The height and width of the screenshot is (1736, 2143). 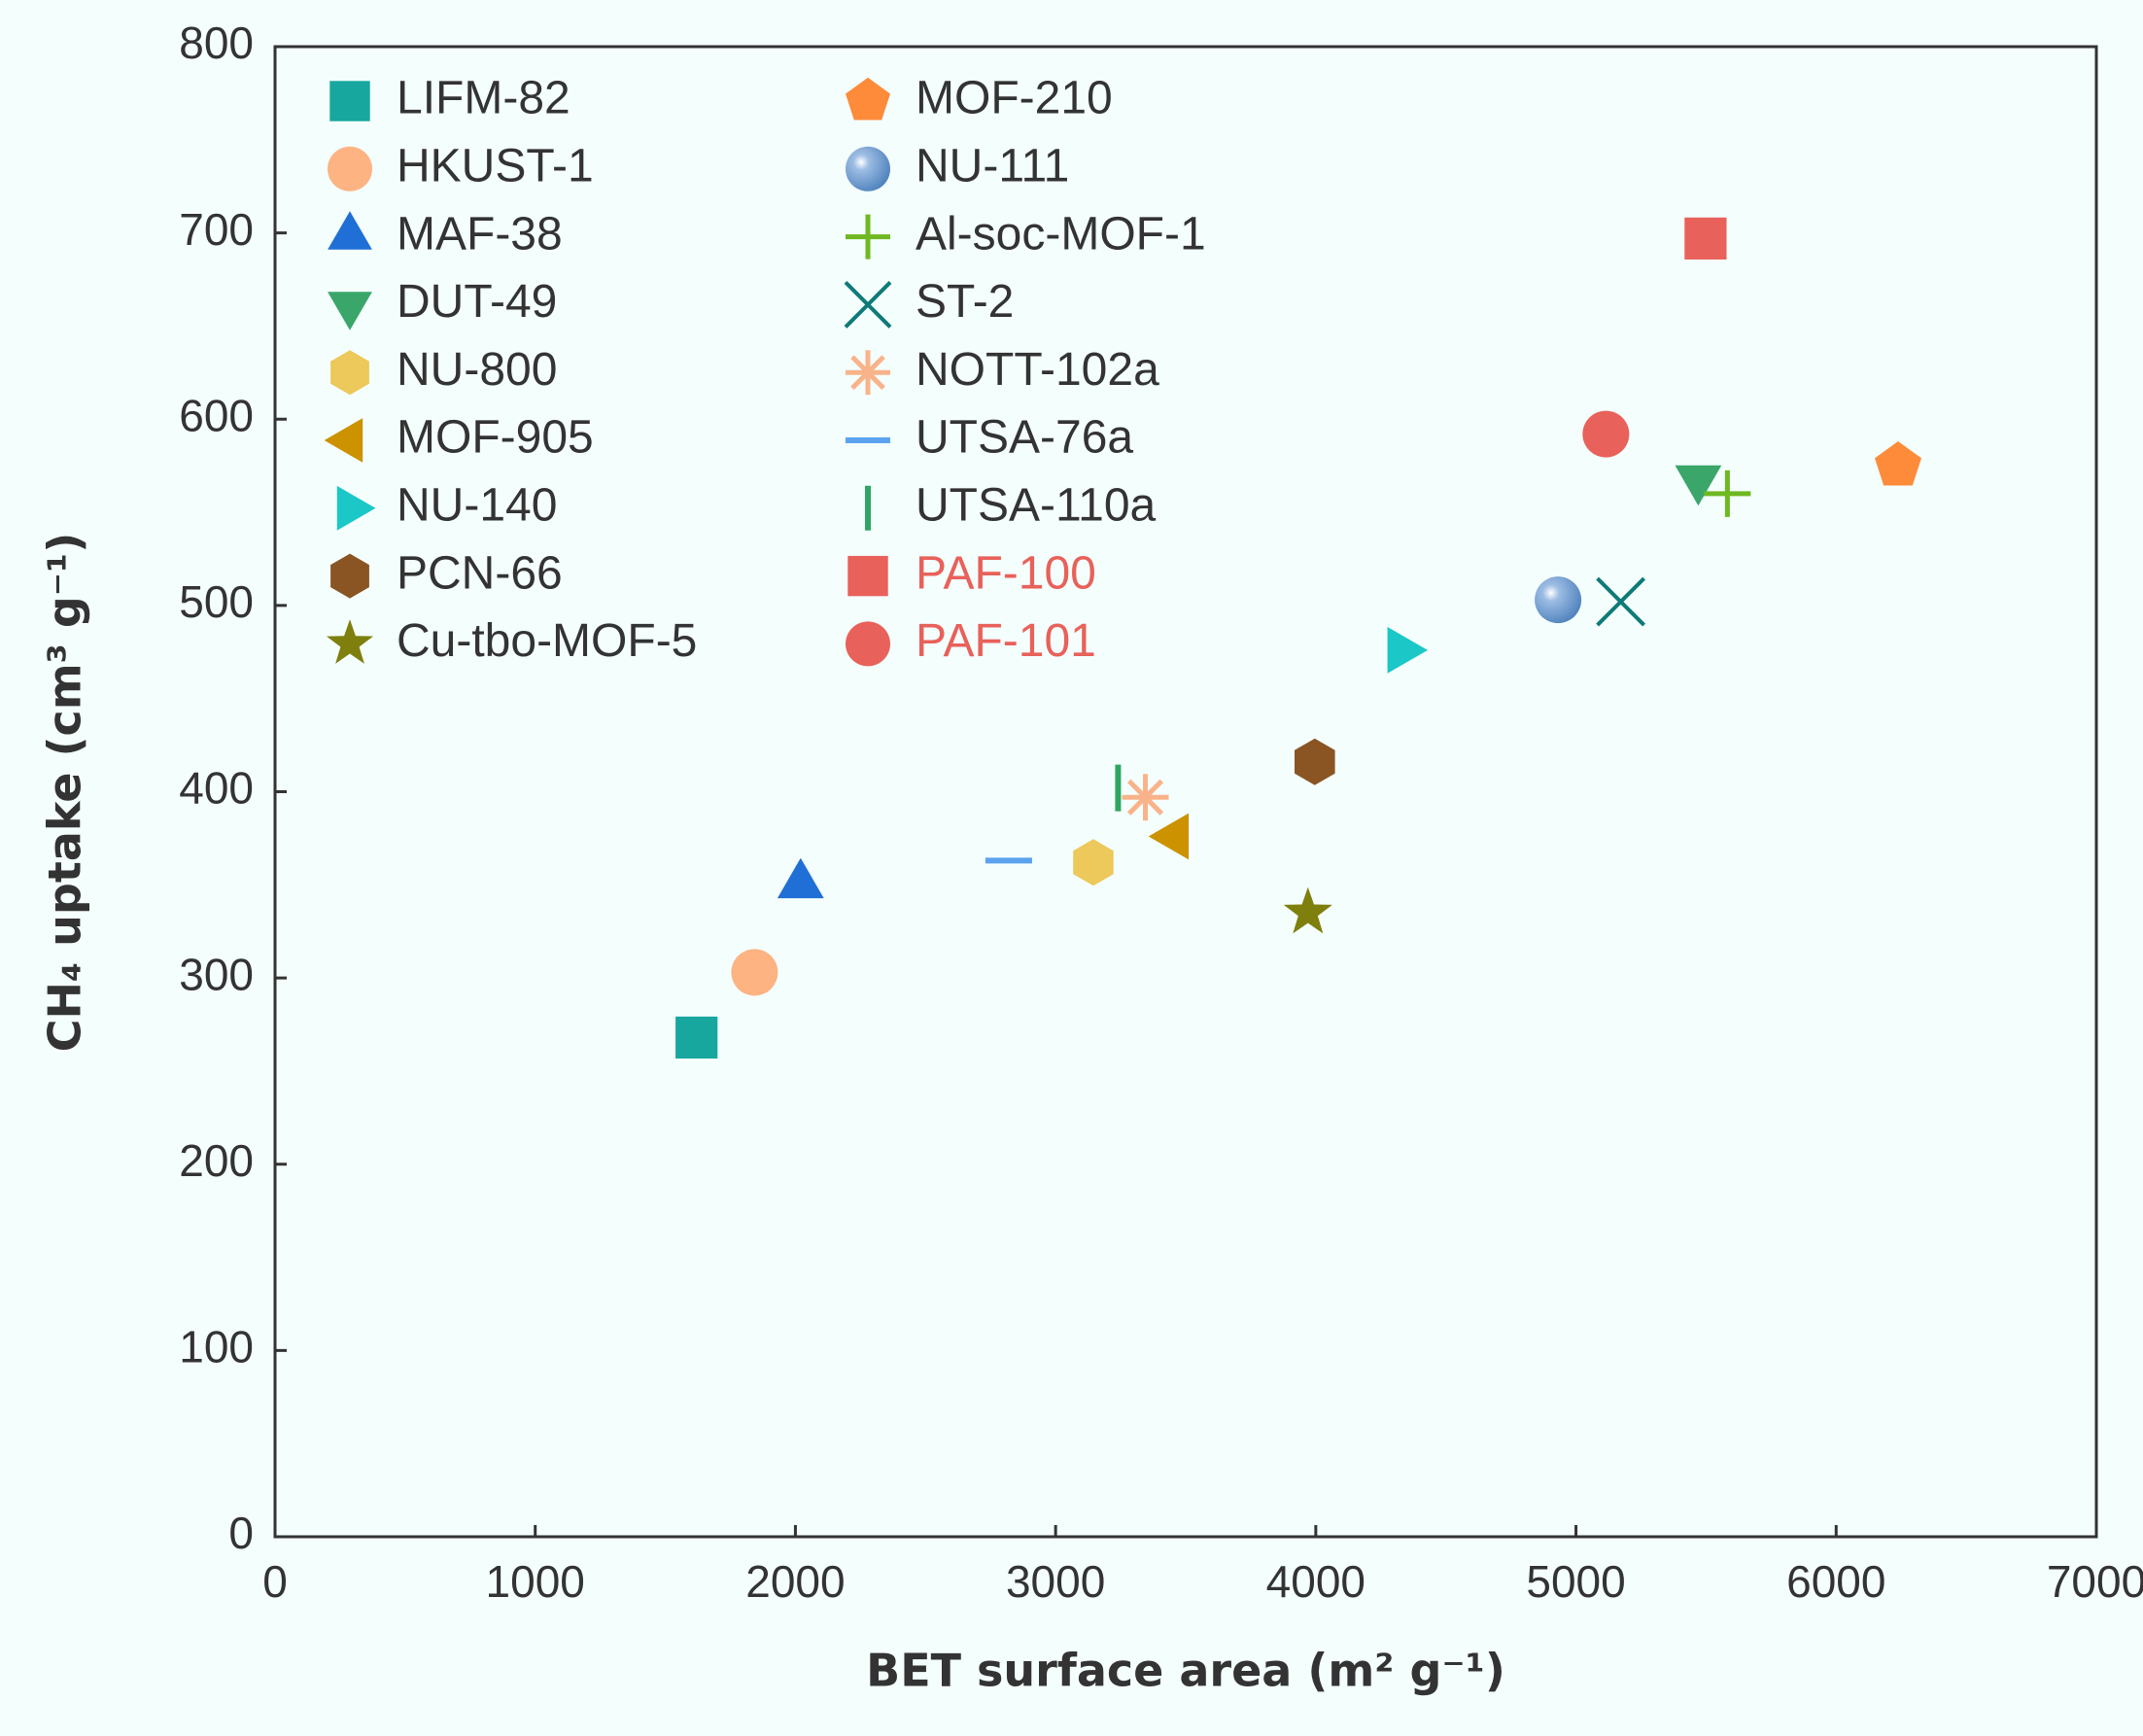 I want to click on x-tick-label: 2000, so click(x=795, y=1582).